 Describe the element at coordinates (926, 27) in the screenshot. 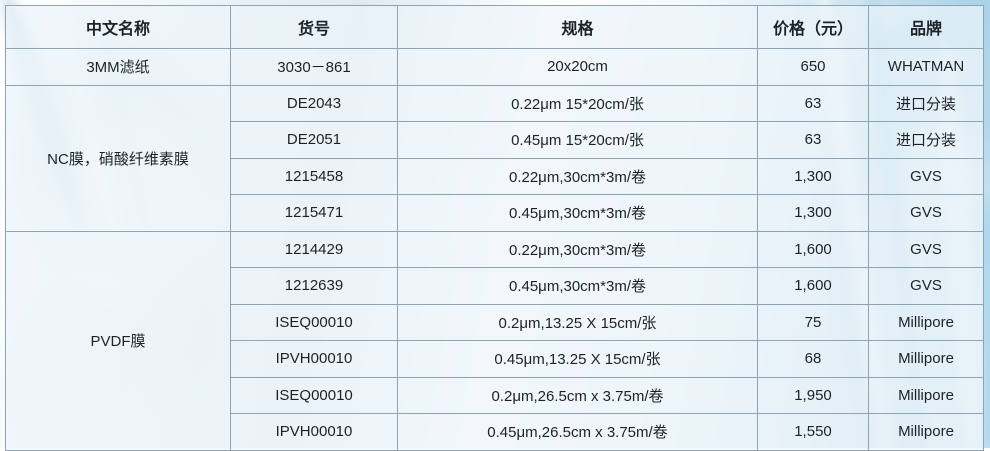

I see `column-header-brand: 品牌` at that location.